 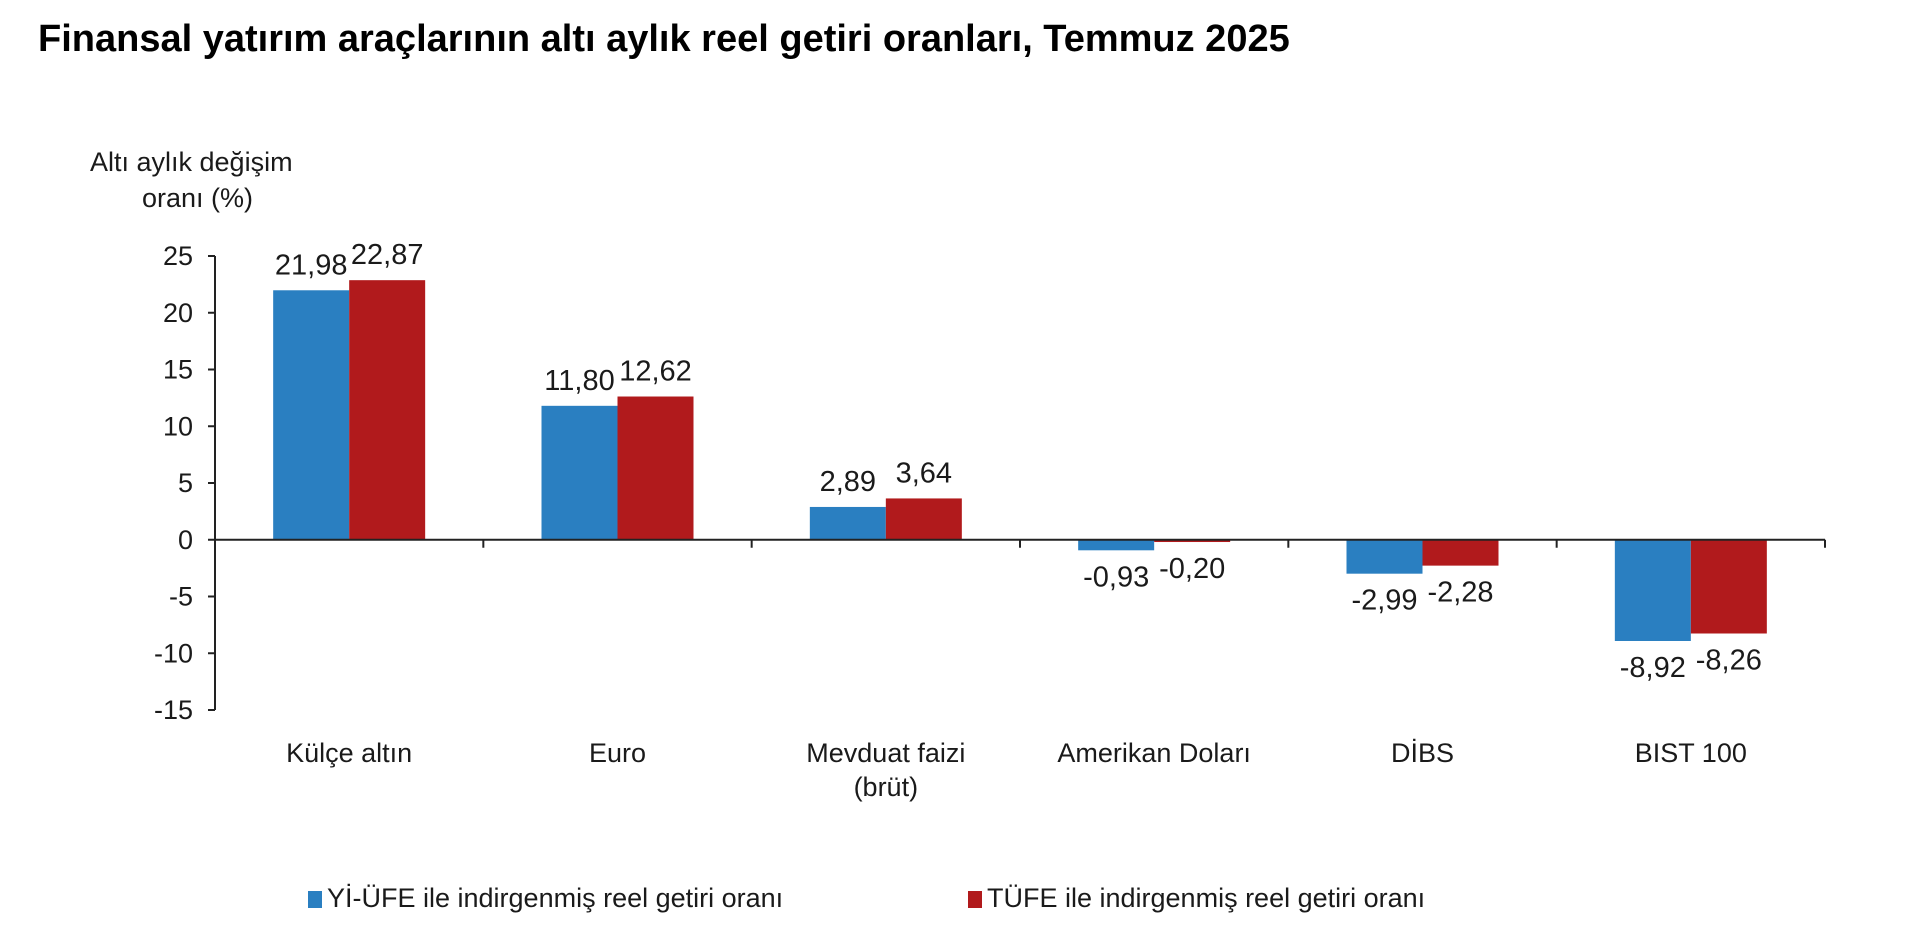 I want to click on y-tick-label: 25, so click(x=178, y=256).